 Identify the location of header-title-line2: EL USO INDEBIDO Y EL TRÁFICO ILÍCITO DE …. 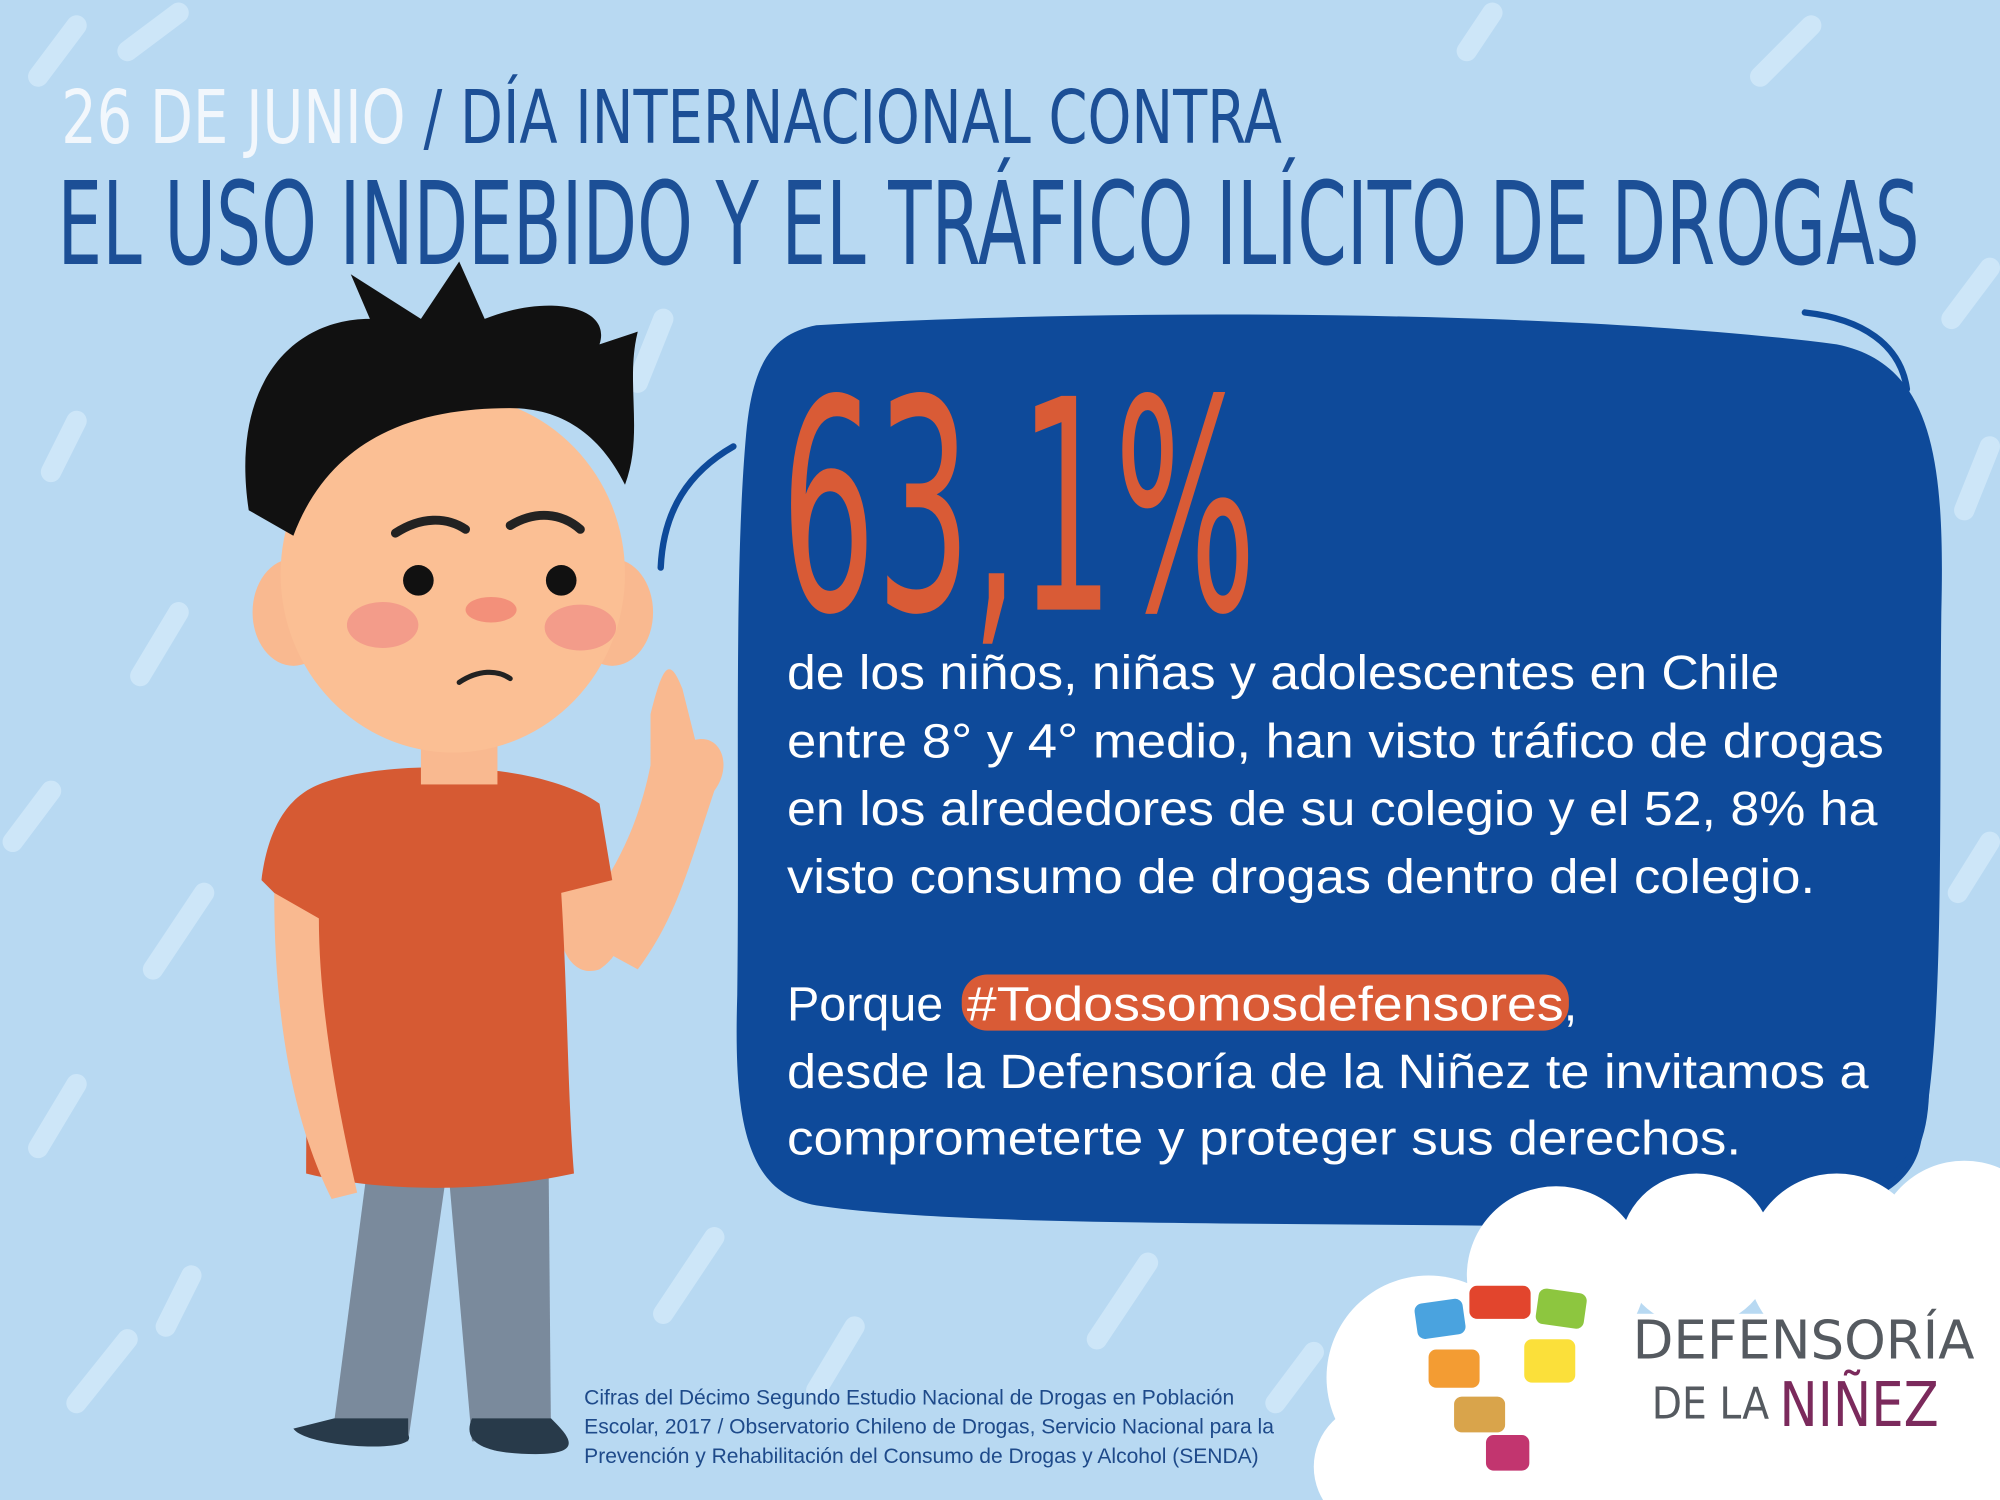
(988, 225).